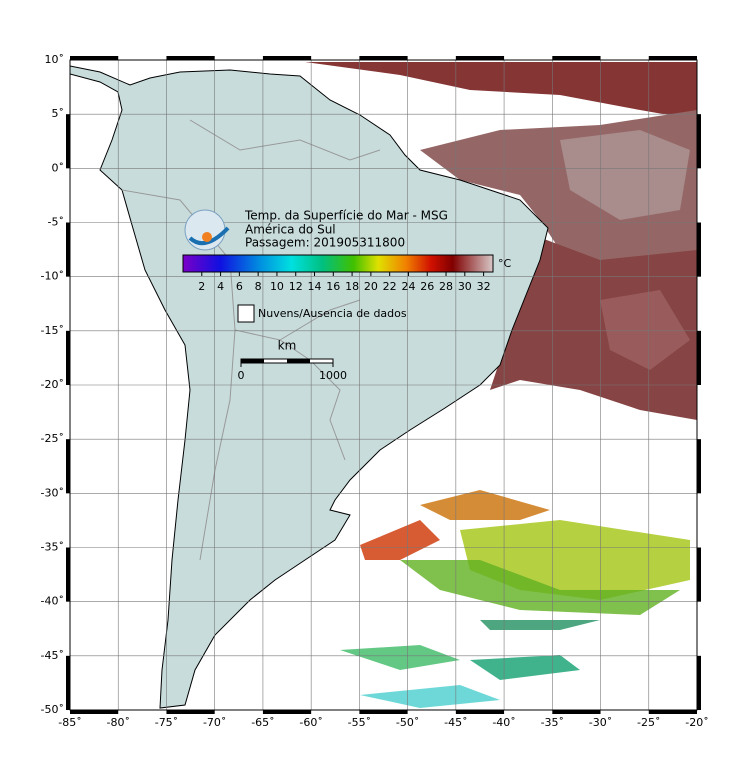 This screenshot has height=781, width=741. I want to click on lat-tick-label: -50˚, so click(52, 709).